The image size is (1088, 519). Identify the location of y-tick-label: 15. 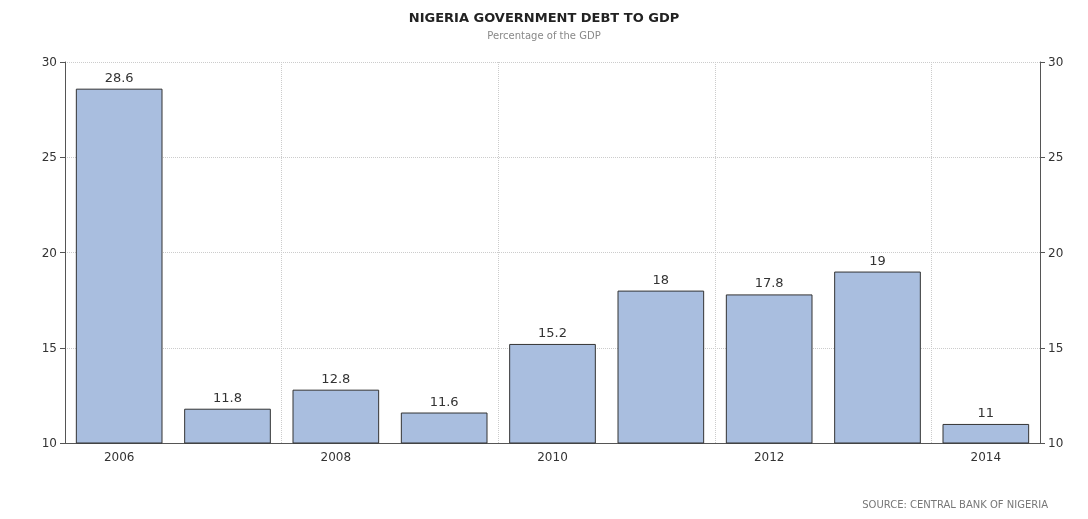
(49, 347).